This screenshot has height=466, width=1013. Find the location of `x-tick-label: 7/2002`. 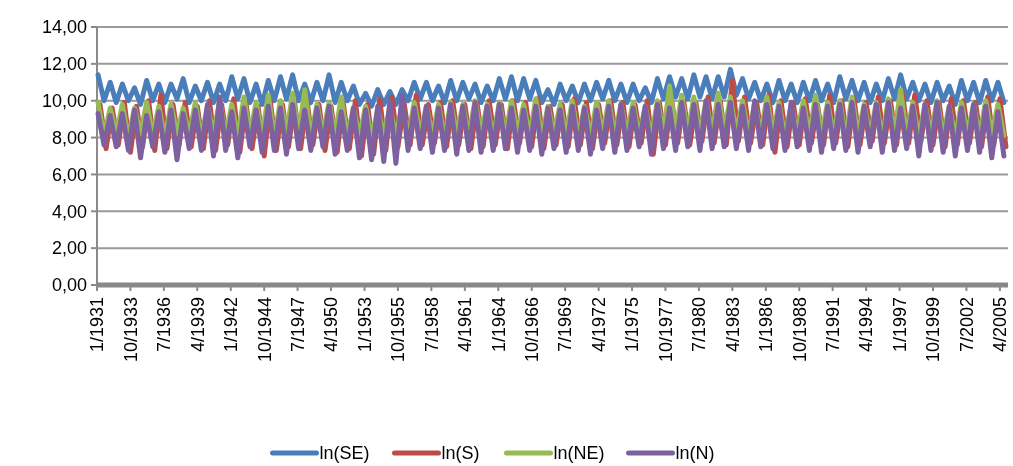

x-tick-label: 7/2002 is located at coordinates (966, 325).